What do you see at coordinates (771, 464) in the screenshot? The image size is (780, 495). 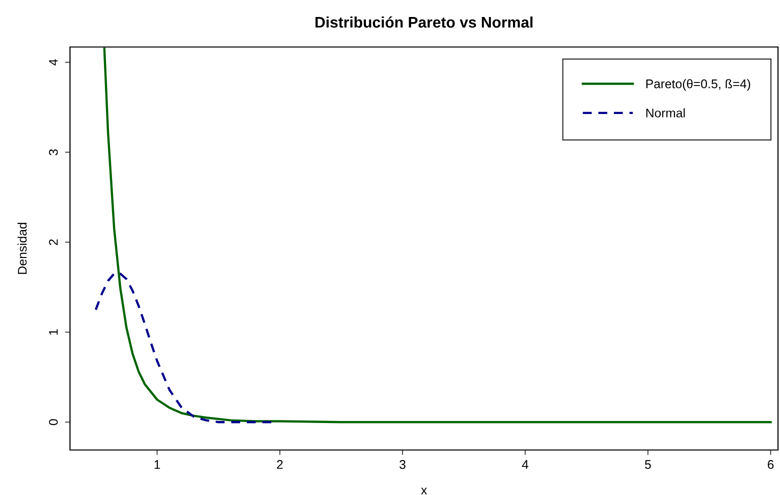 I see `x-tick-label: 6` at bounding box center [771, 464].